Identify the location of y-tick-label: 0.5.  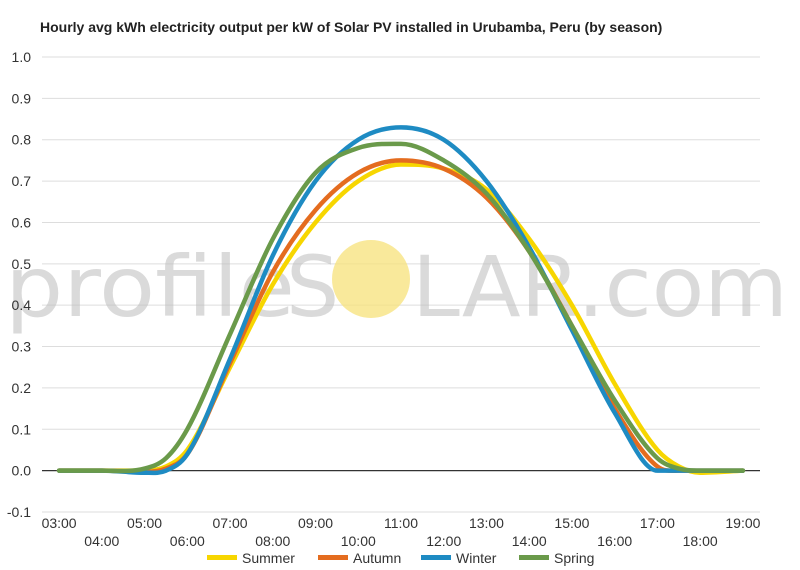
(22, 264).